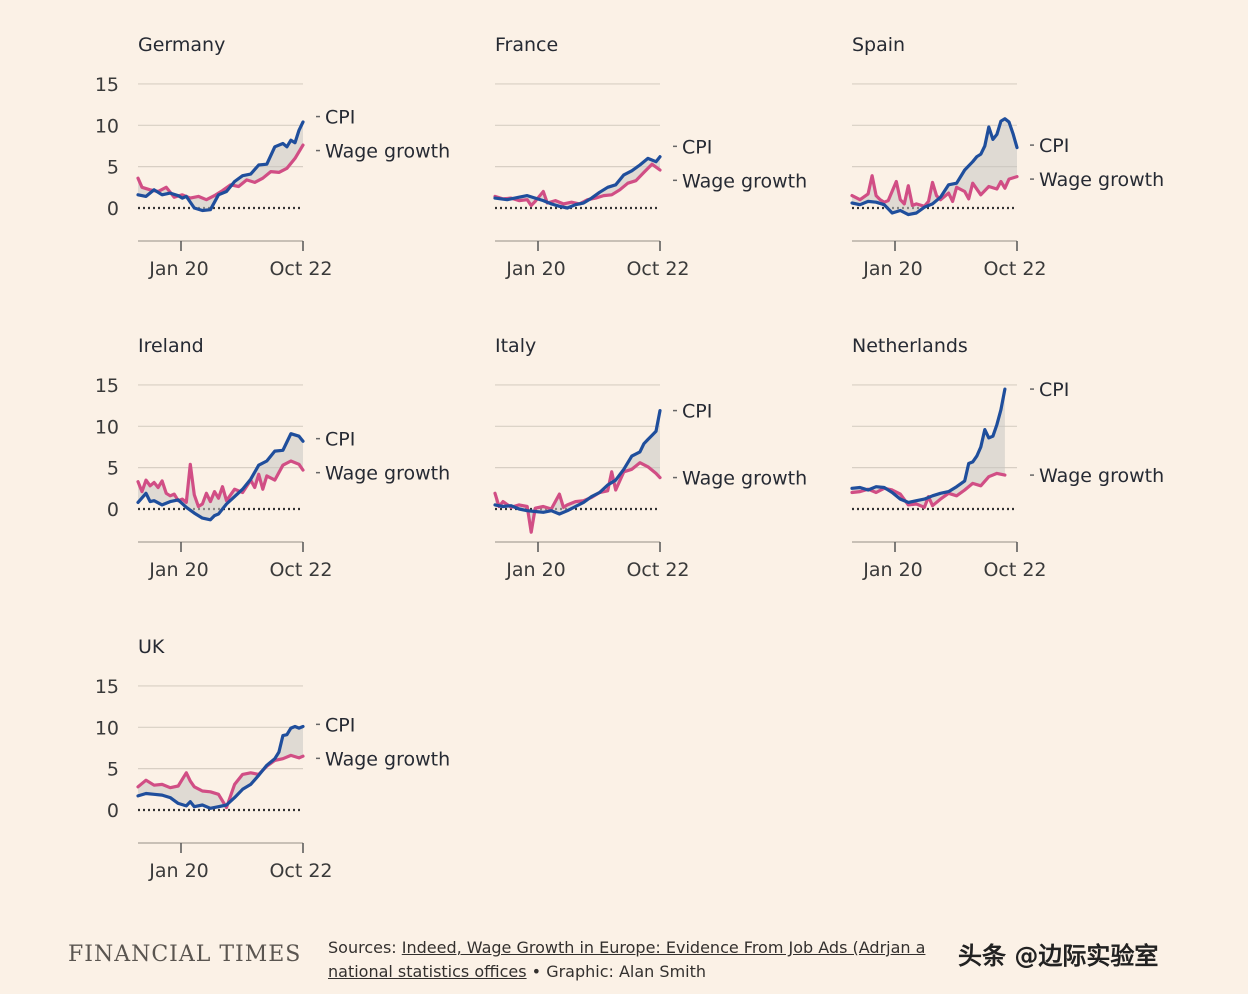 The image size is (1248, 994). I want to click on panel-netherlands: Netherlands Jan 20 Oct 22 CPI Wage growth, so click(1007, 458).